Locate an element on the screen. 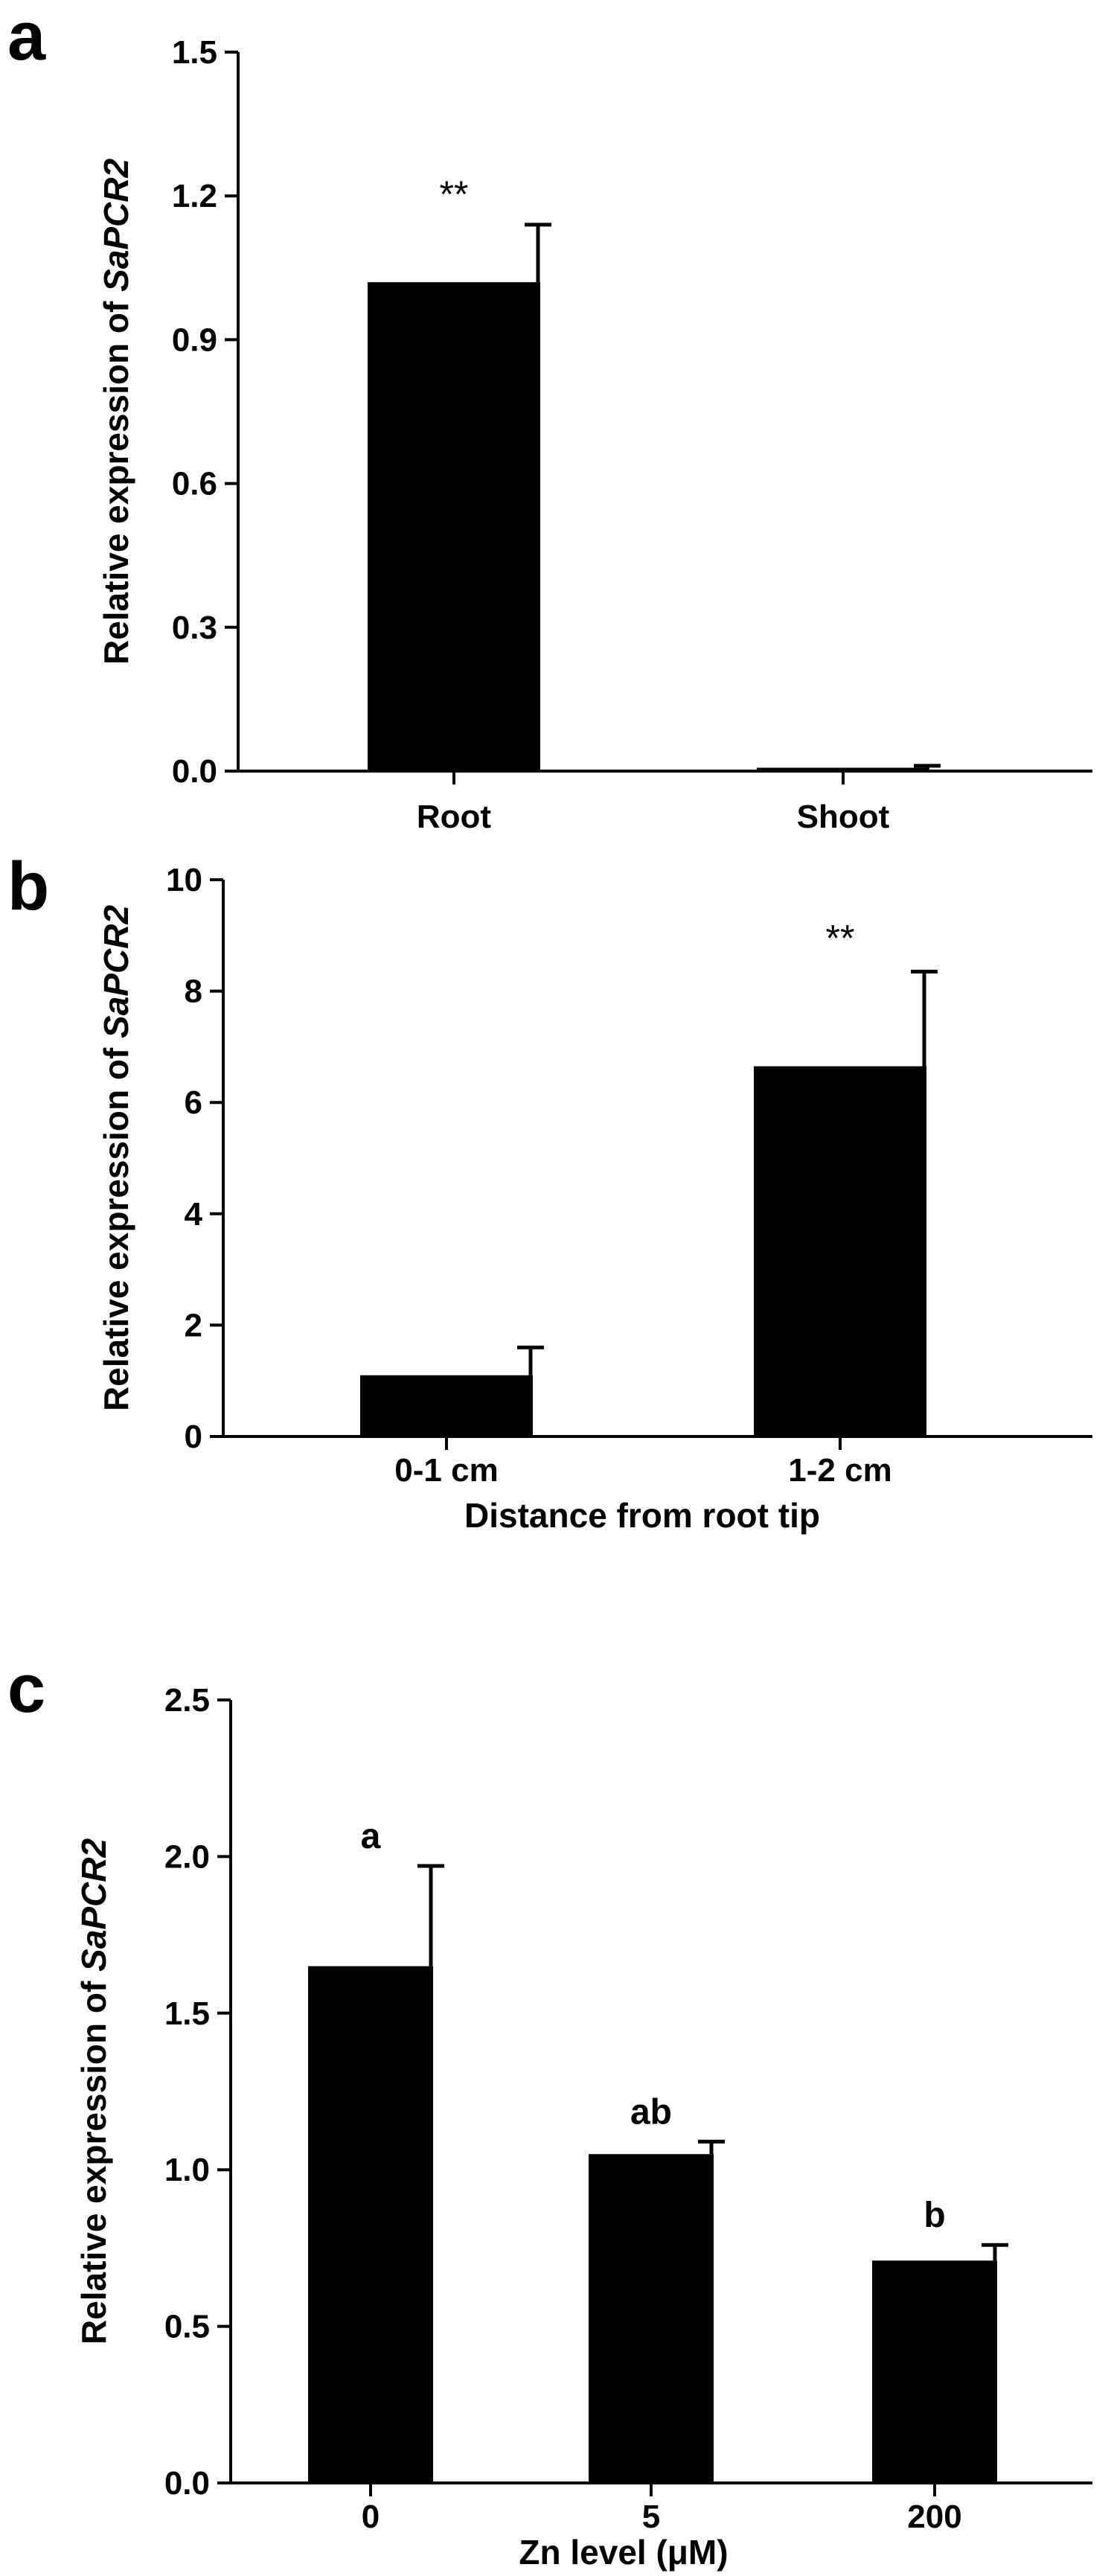 The width and height of the screenshot is (1111, 2576). x-tick-label: Root is located at coordinates (455, 817).